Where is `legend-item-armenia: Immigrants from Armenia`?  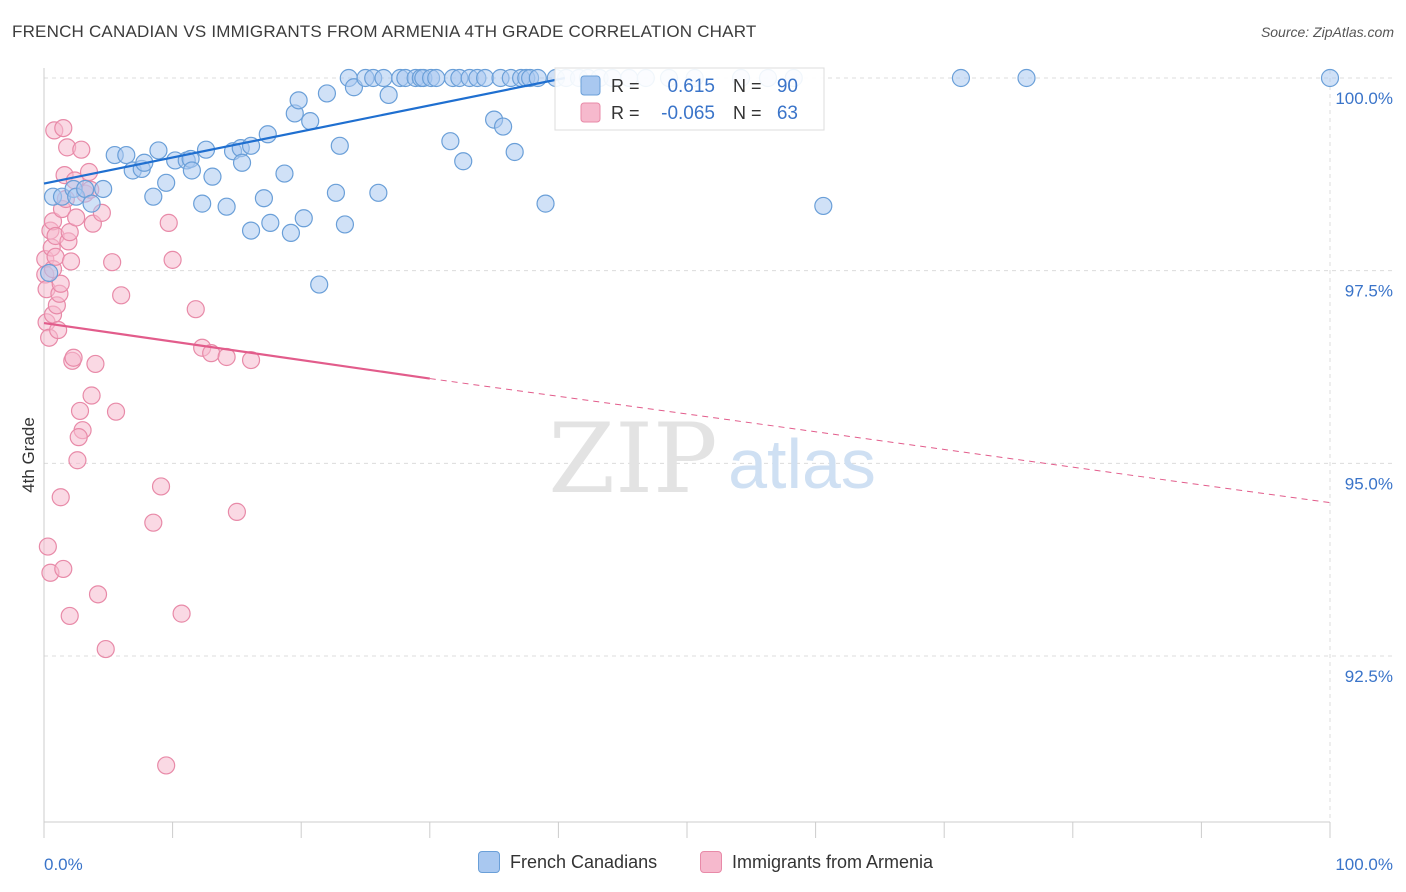 legend-item-armenia: Immigrants from Armenia is located at coordinates (816, 862).